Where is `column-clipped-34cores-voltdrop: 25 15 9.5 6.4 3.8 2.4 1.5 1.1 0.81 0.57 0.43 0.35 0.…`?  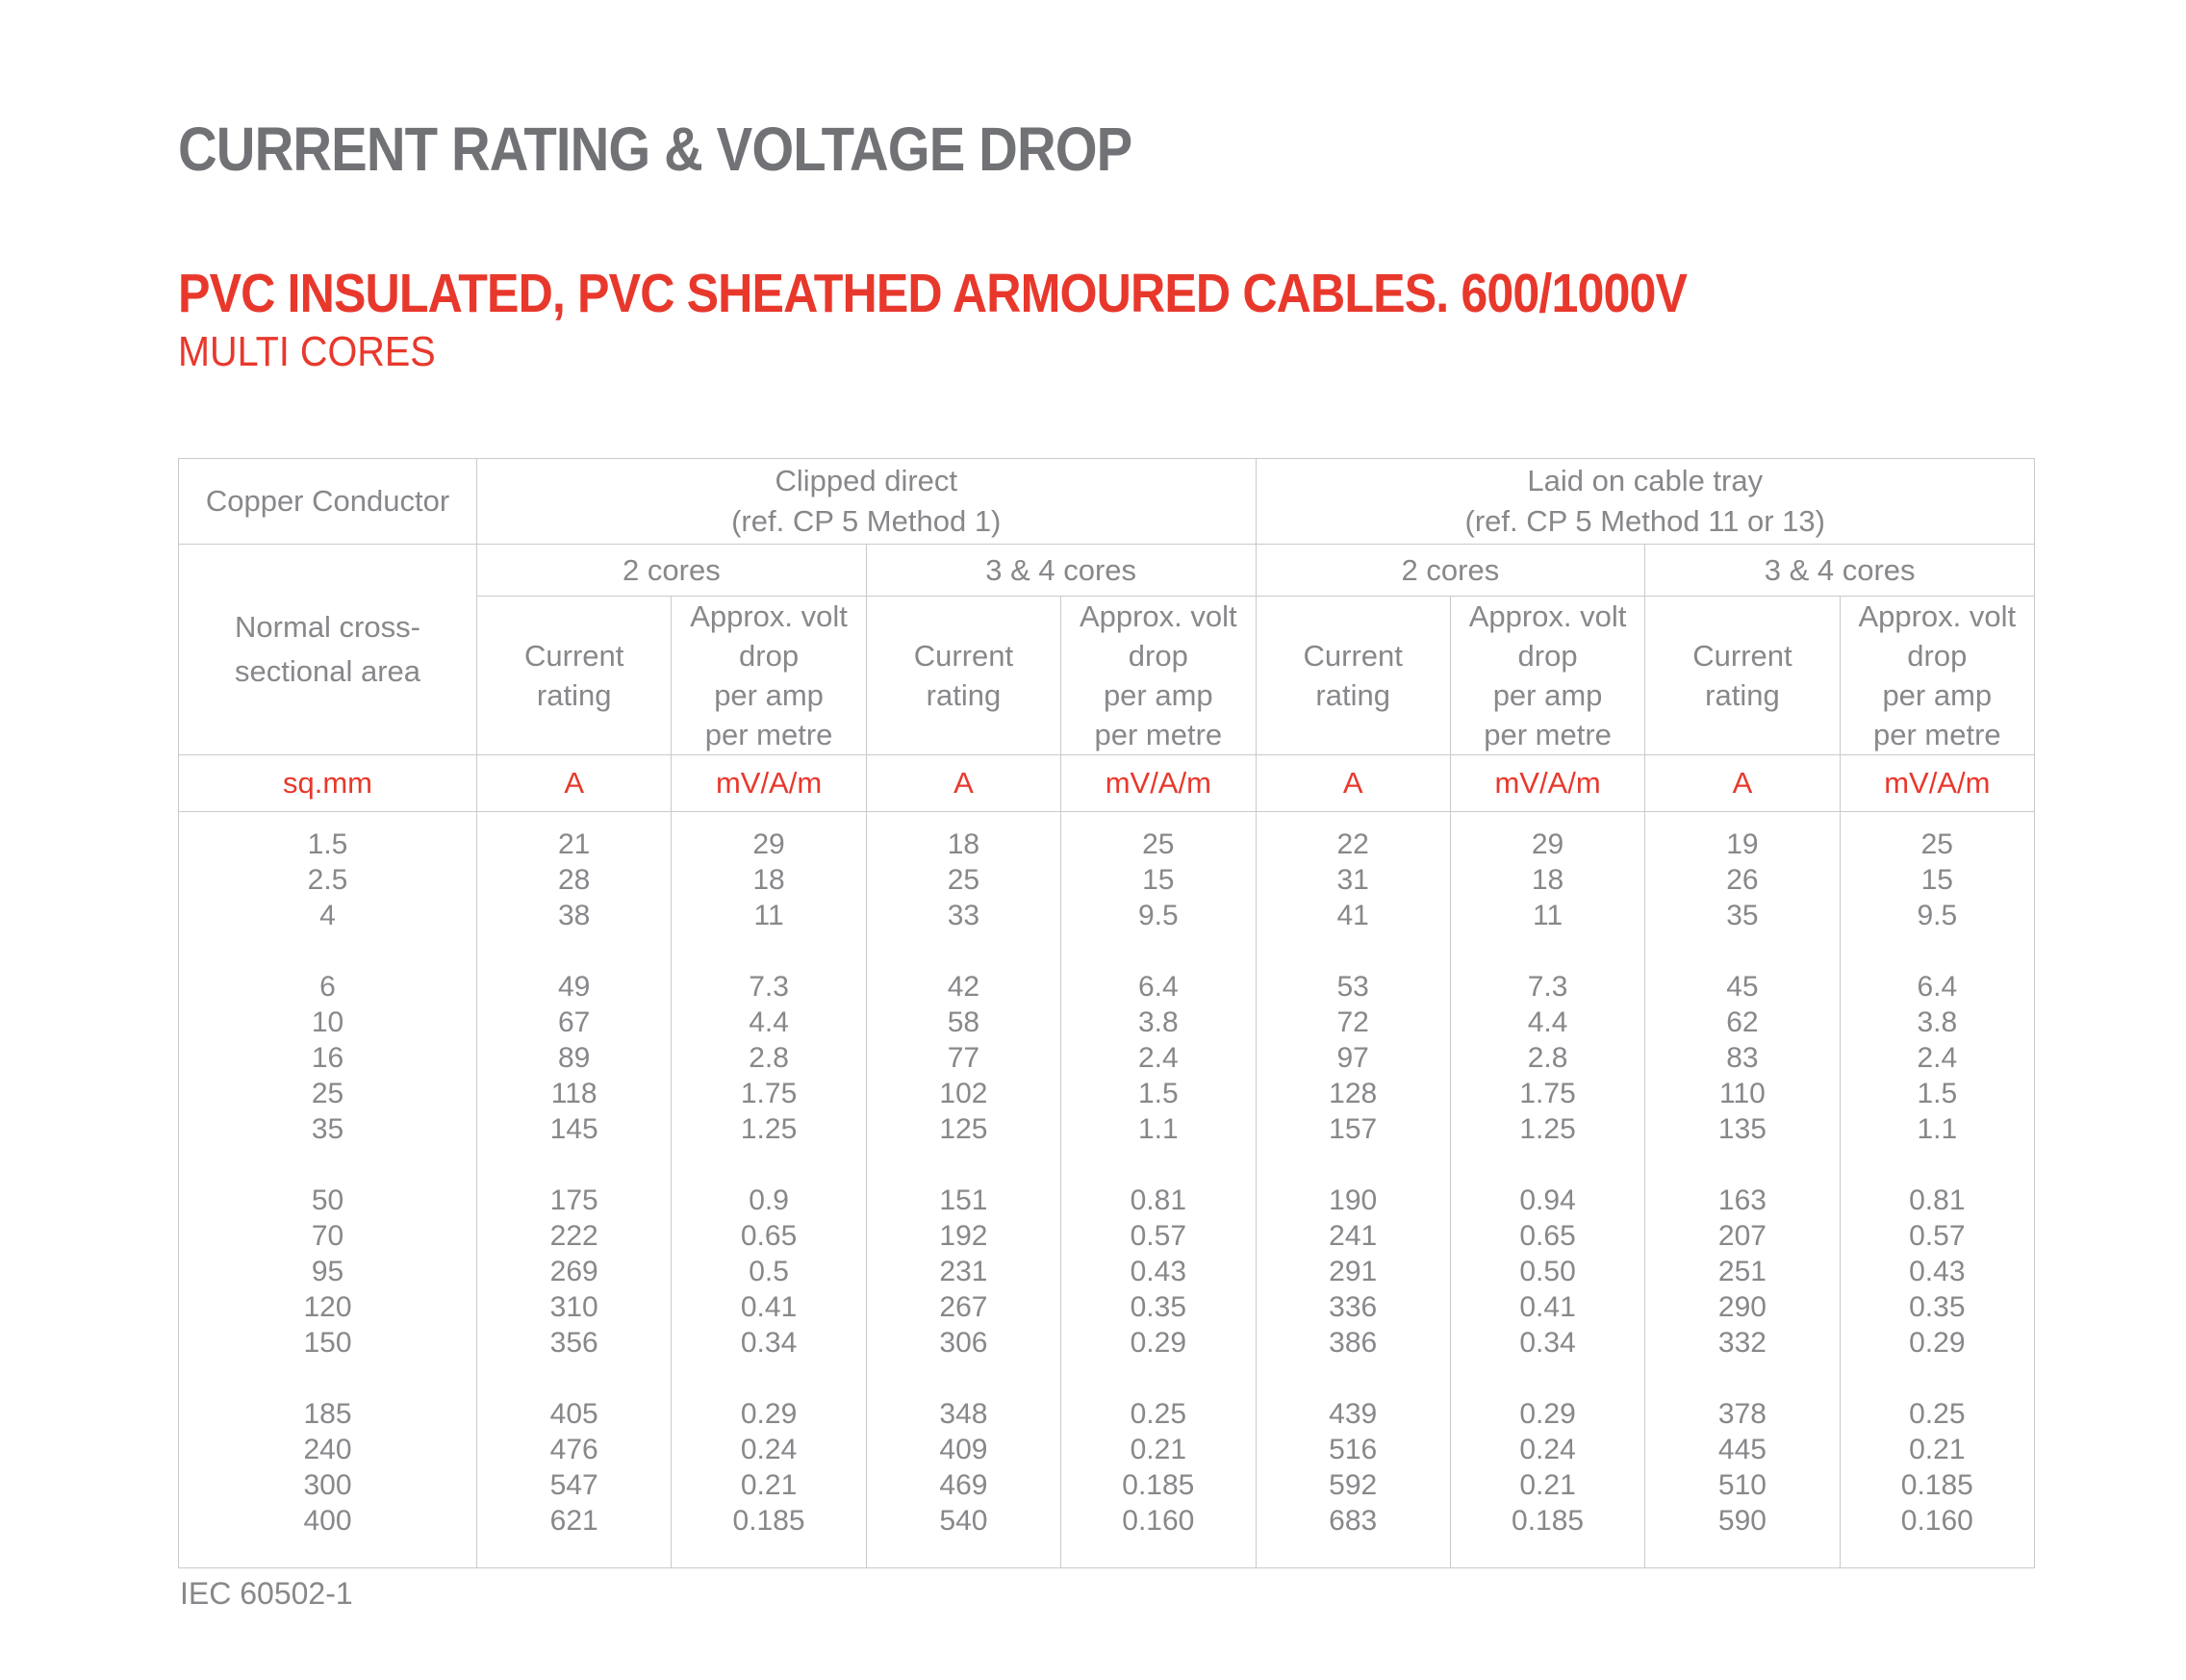 column-clipped-34cores-voltdrop: 25 15 9.5 6.4 3.8 2.4 1.5 1.1 0.81 0.57 0.43 0.35 0.… is located at coordinates (1158, 1189).